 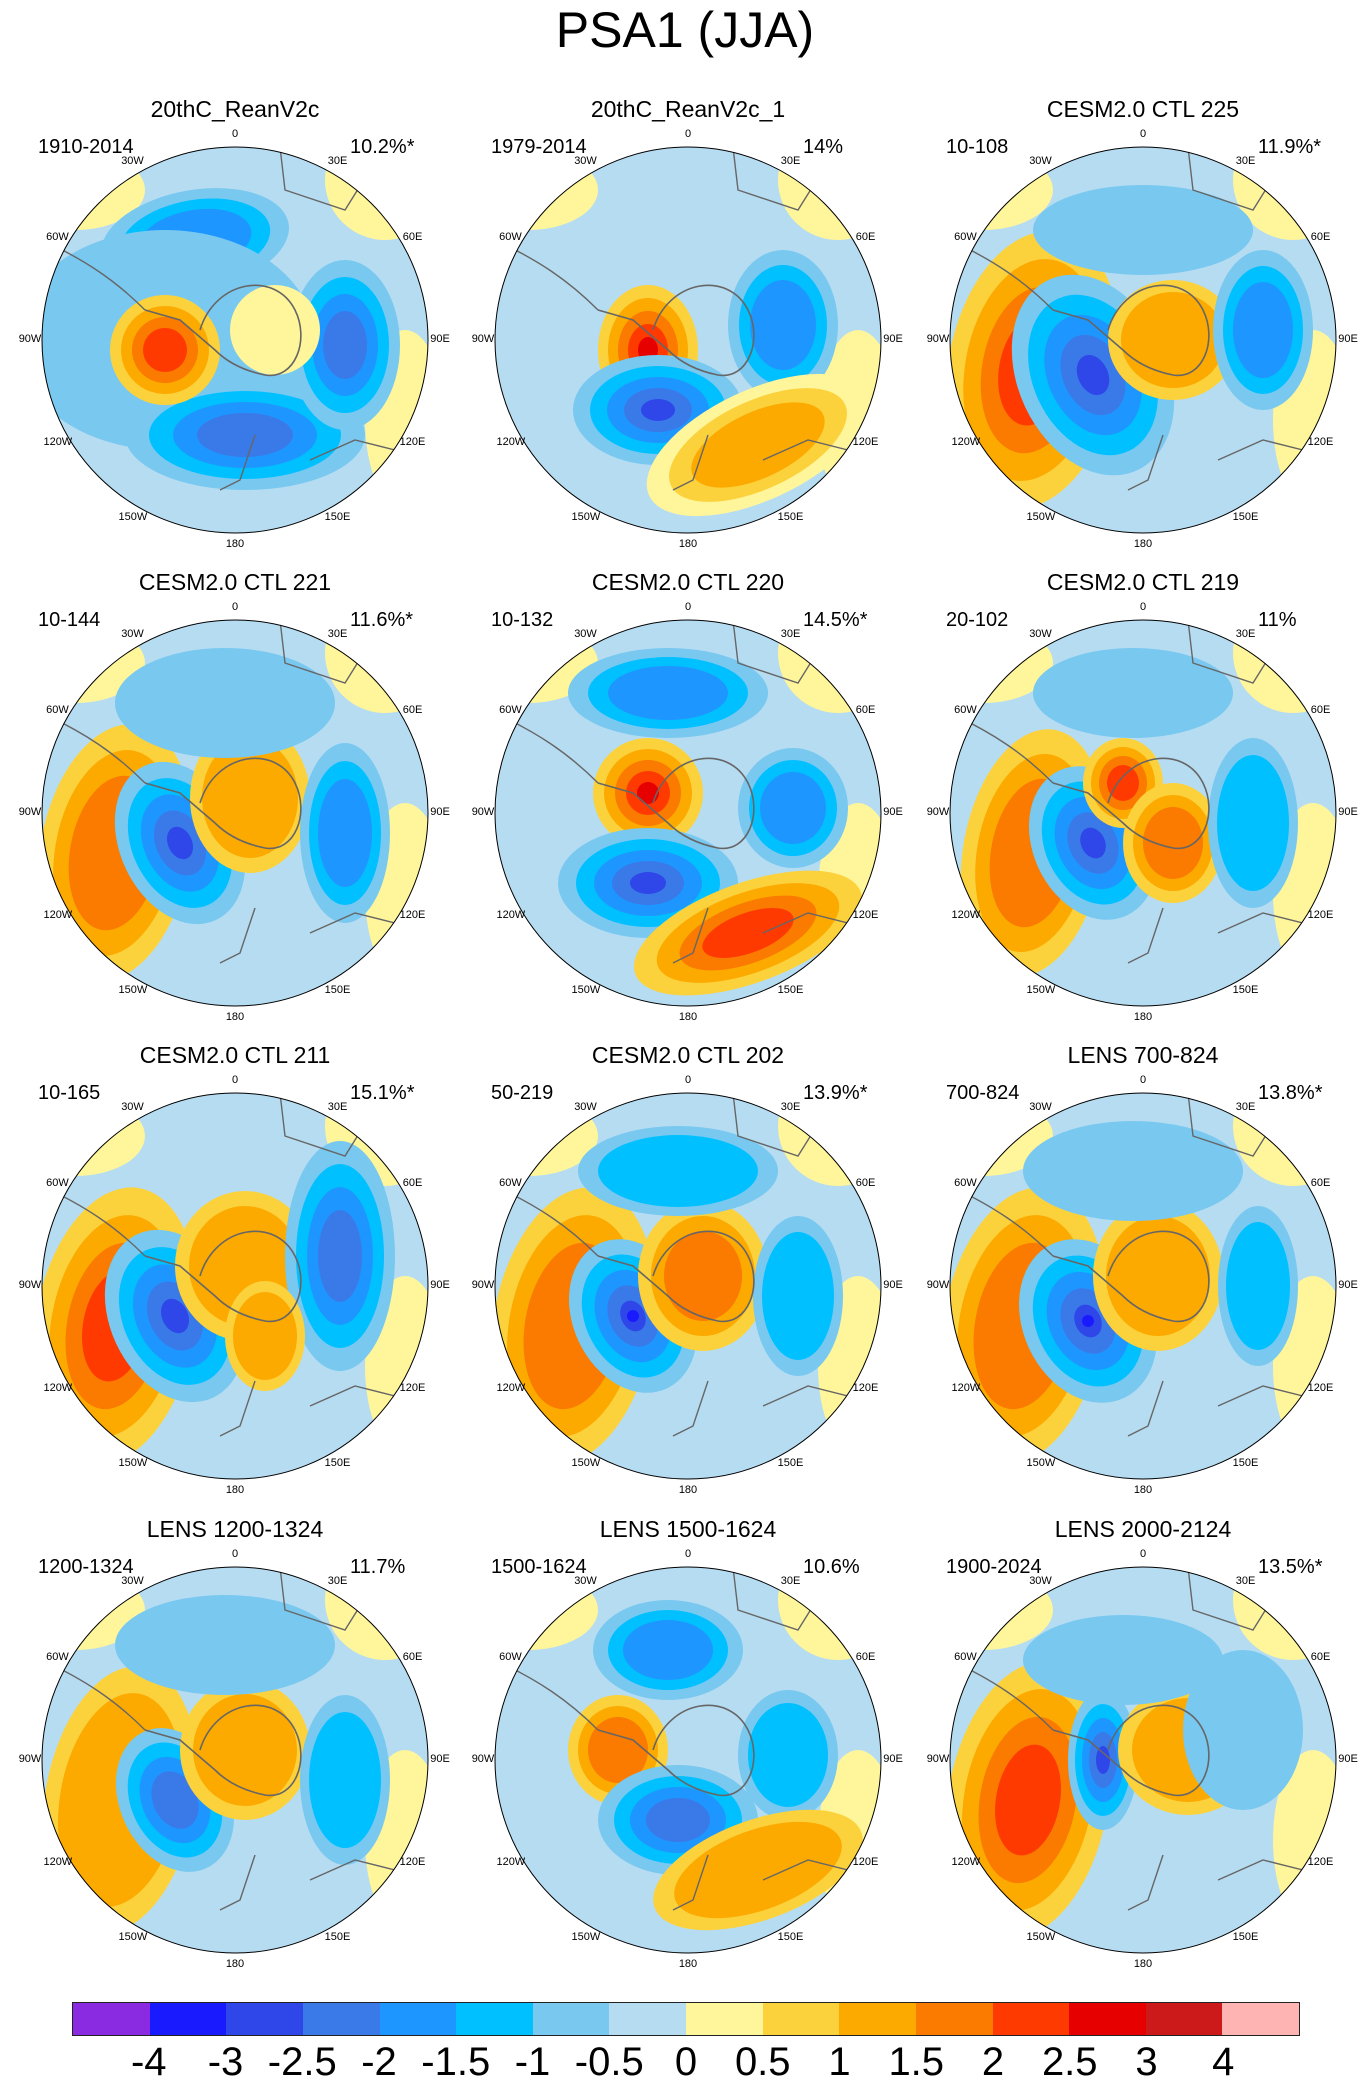 What do you see at coordinates (688, 109) in the screenshot?
I see `panel-title: 20thC_ReanV2c_1` at bounding box center [688, 109].